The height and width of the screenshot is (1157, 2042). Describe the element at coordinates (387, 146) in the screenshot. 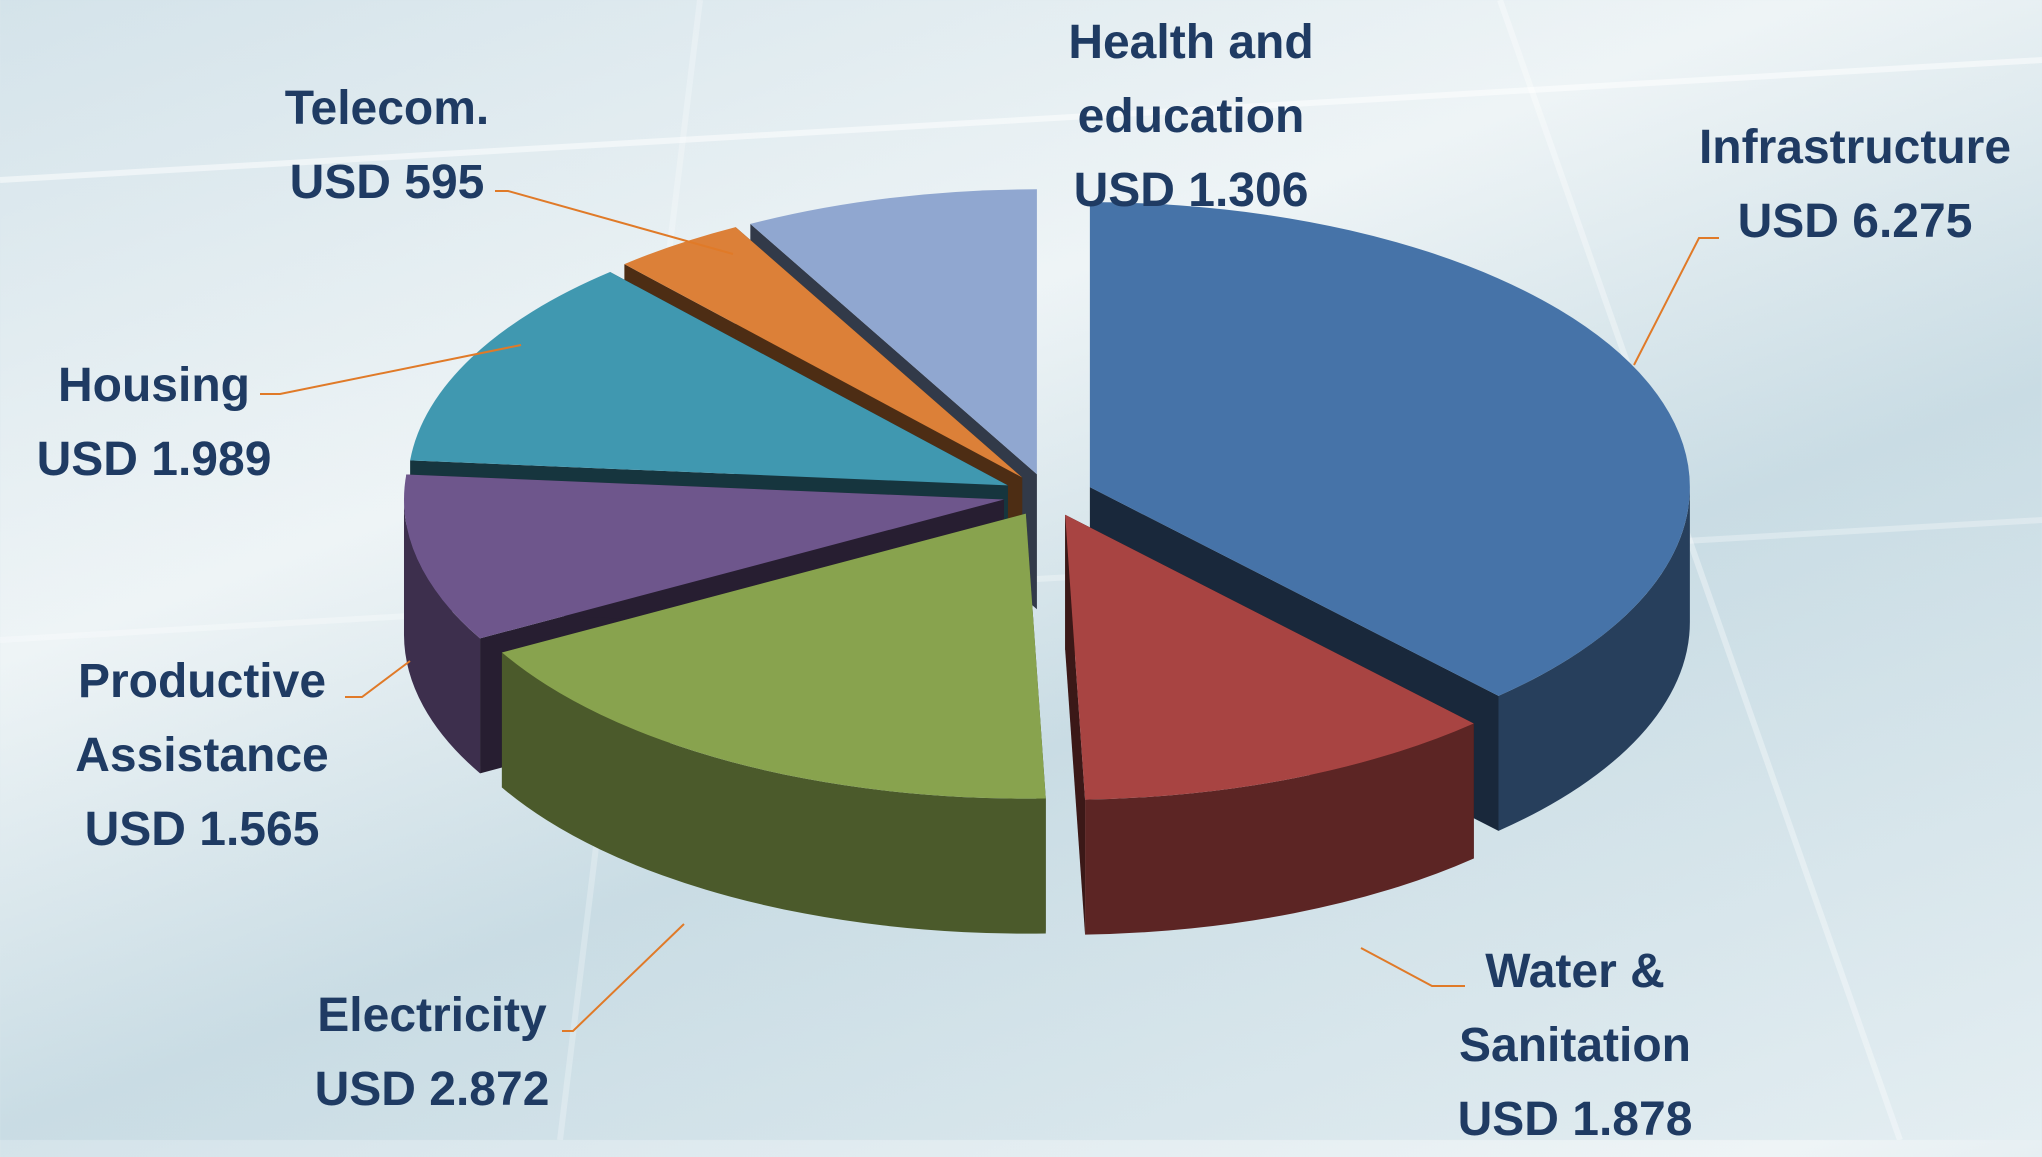

I see `slice-label: Telecom. USD 595` at that location.